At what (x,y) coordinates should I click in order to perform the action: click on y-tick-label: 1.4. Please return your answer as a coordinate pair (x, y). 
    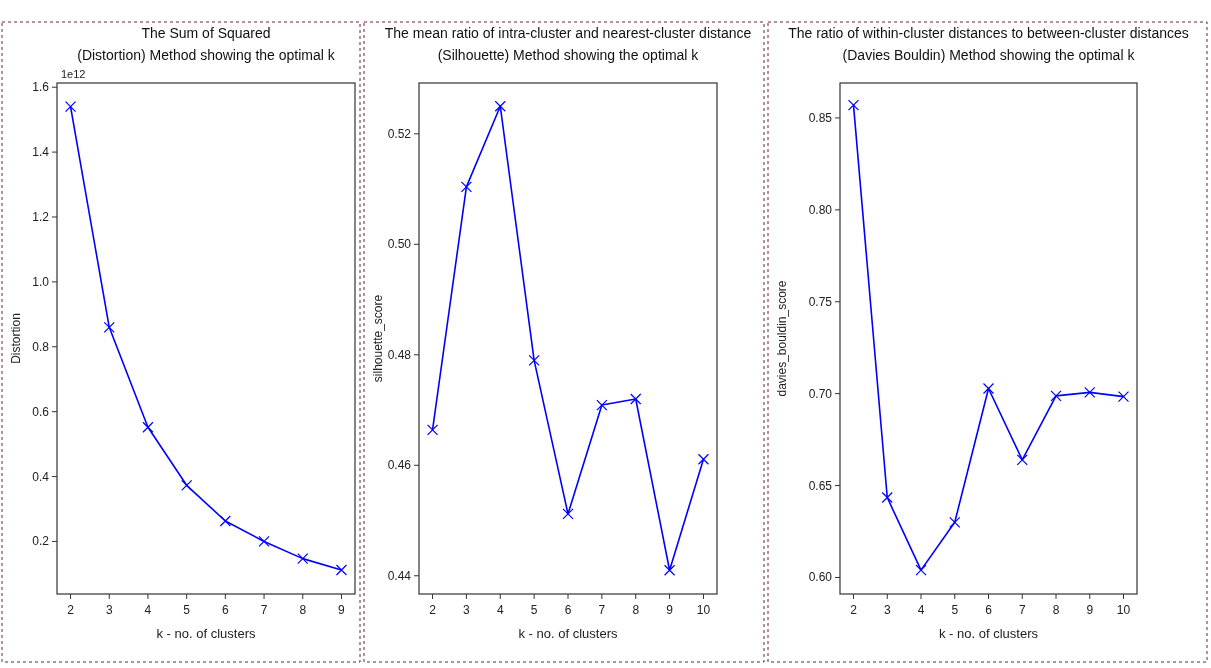
    Looking at the image, I should click on (41, 152).